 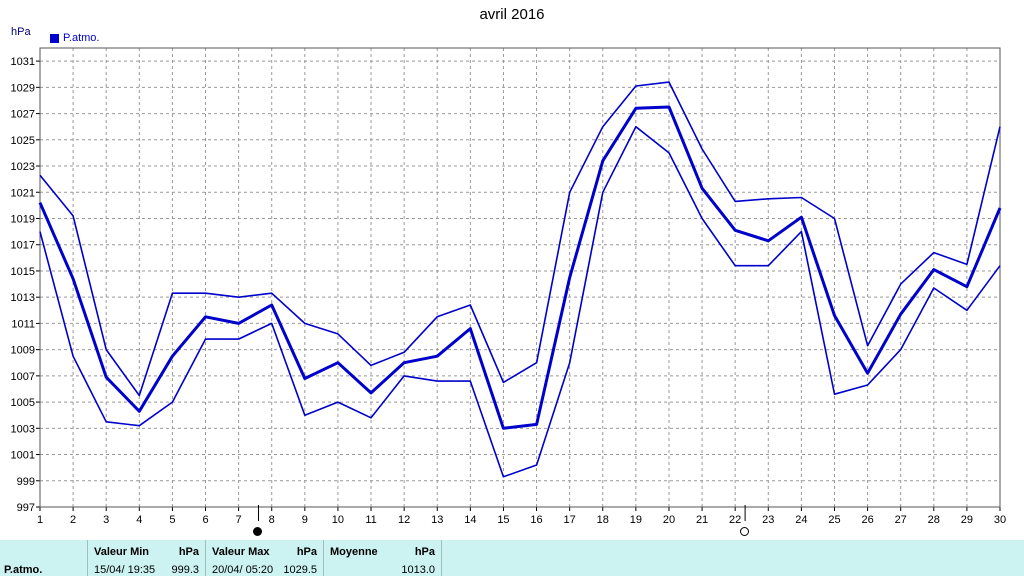 What do you see at coordinates (354, 552) in the screenshot?
I see `avg-header: Moyenne` at bounding box center [354, 552].